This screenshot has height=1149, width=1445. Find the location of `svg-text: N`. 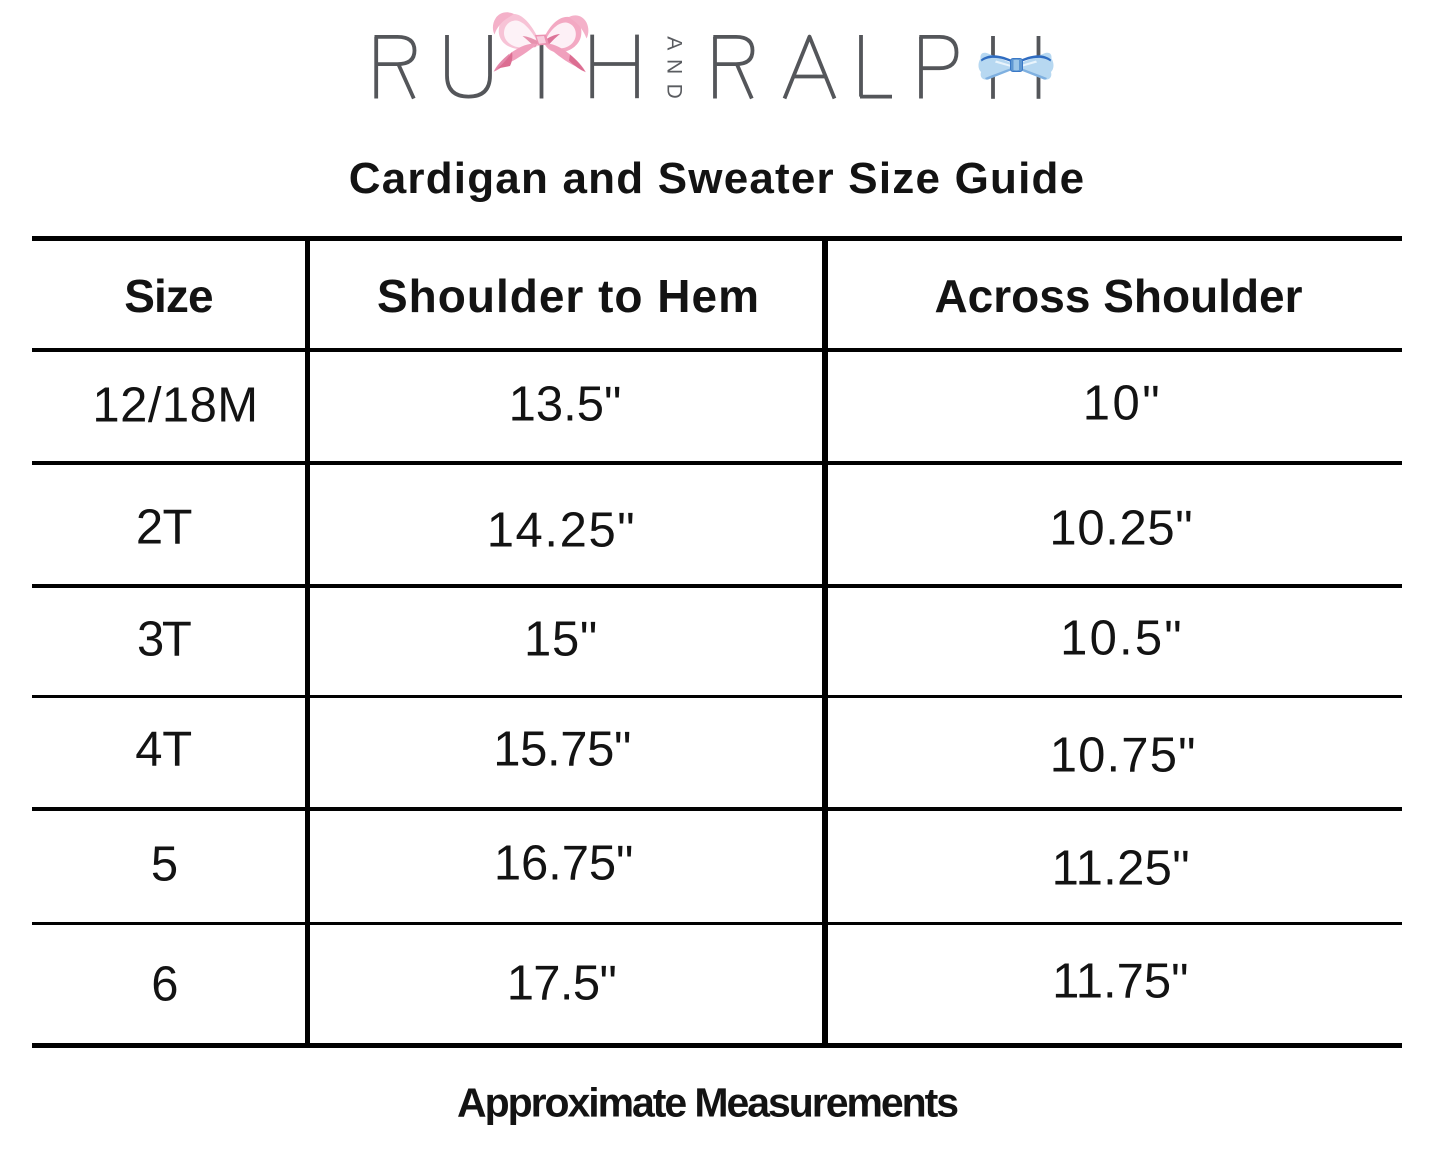

svg-text: N is located at coordinates (674, 66).